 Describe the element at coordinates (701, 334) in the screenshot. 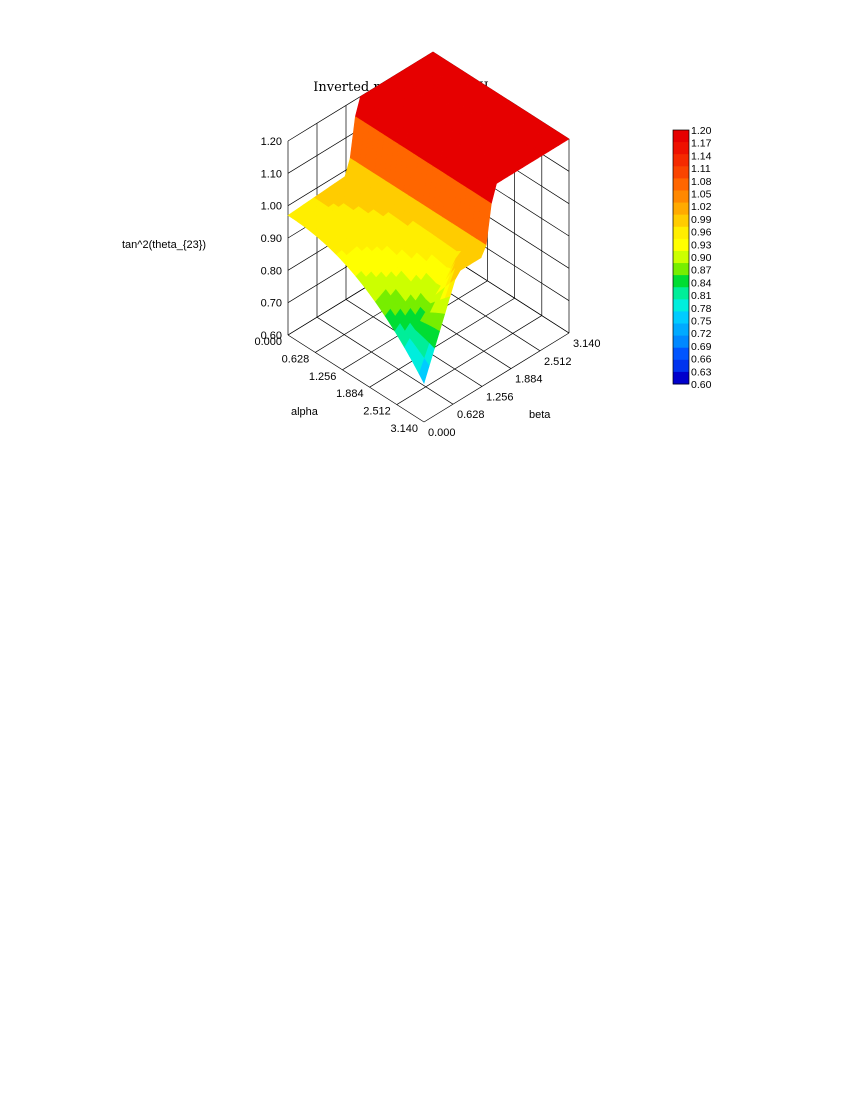

I see `colorbar-label: 0.72` at that location.